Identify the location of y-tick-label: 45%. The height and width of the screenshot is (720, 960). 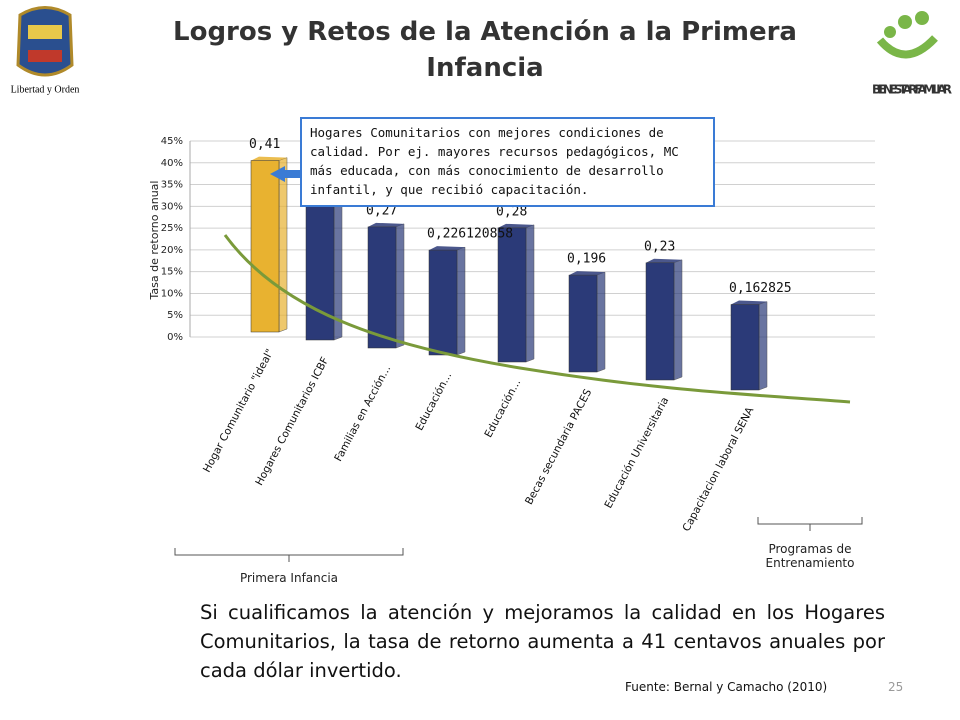
(172, 141).